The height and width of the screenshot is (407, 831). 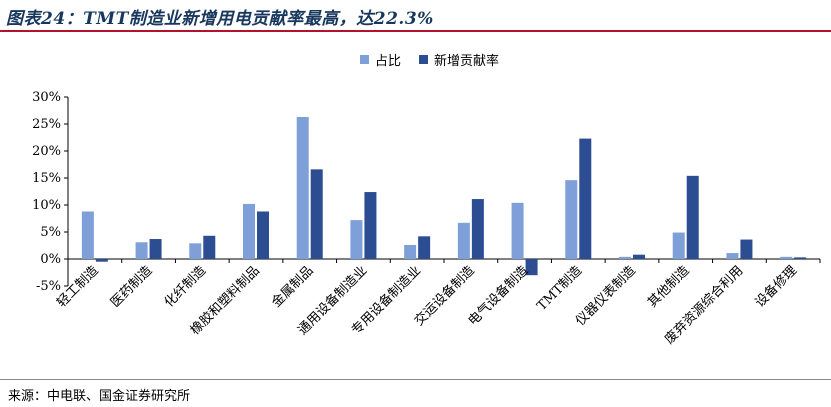 I want to click on title-divider, so click(x=415, y=31).